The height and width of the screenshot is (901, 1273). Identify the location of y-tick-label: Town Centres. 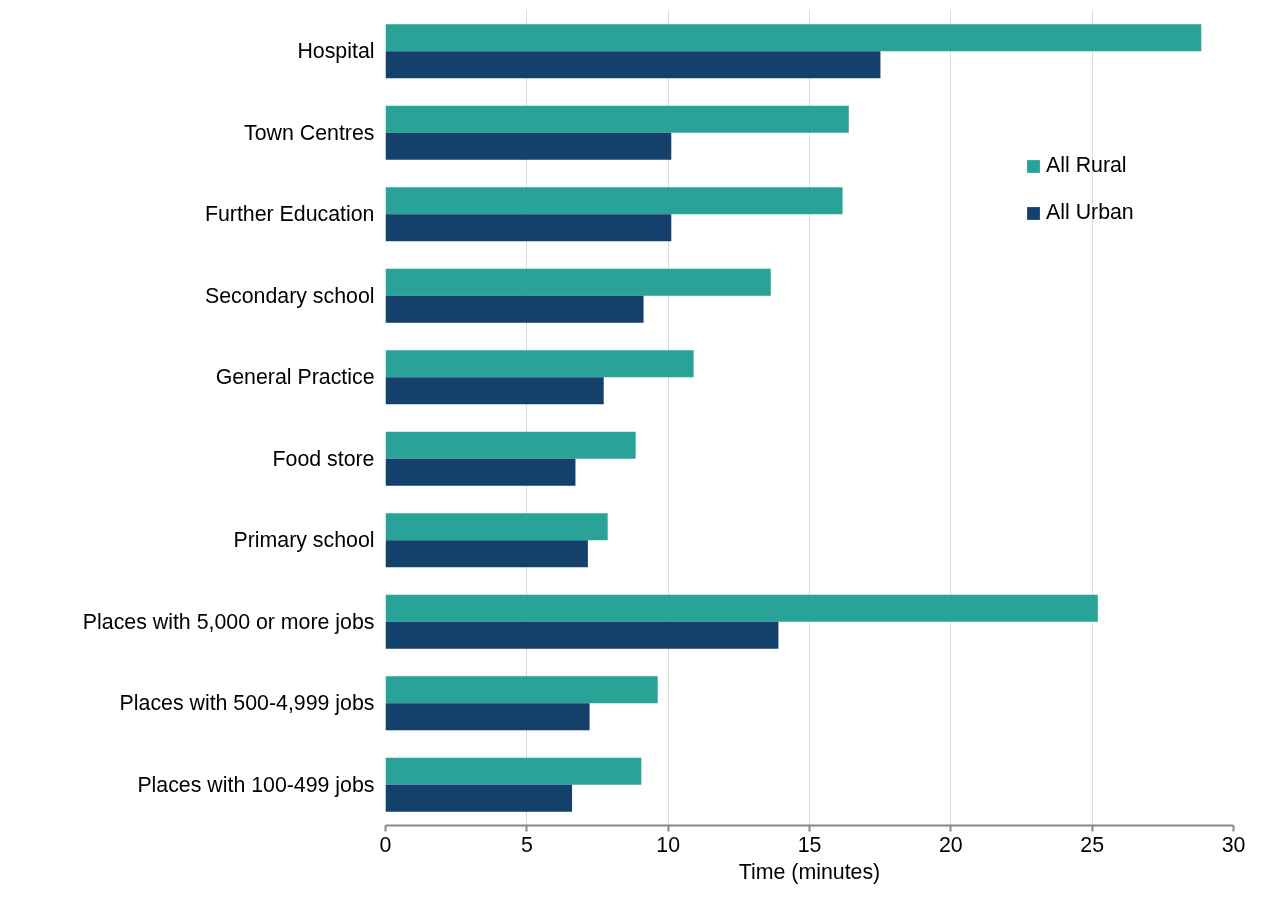
(309, 132).